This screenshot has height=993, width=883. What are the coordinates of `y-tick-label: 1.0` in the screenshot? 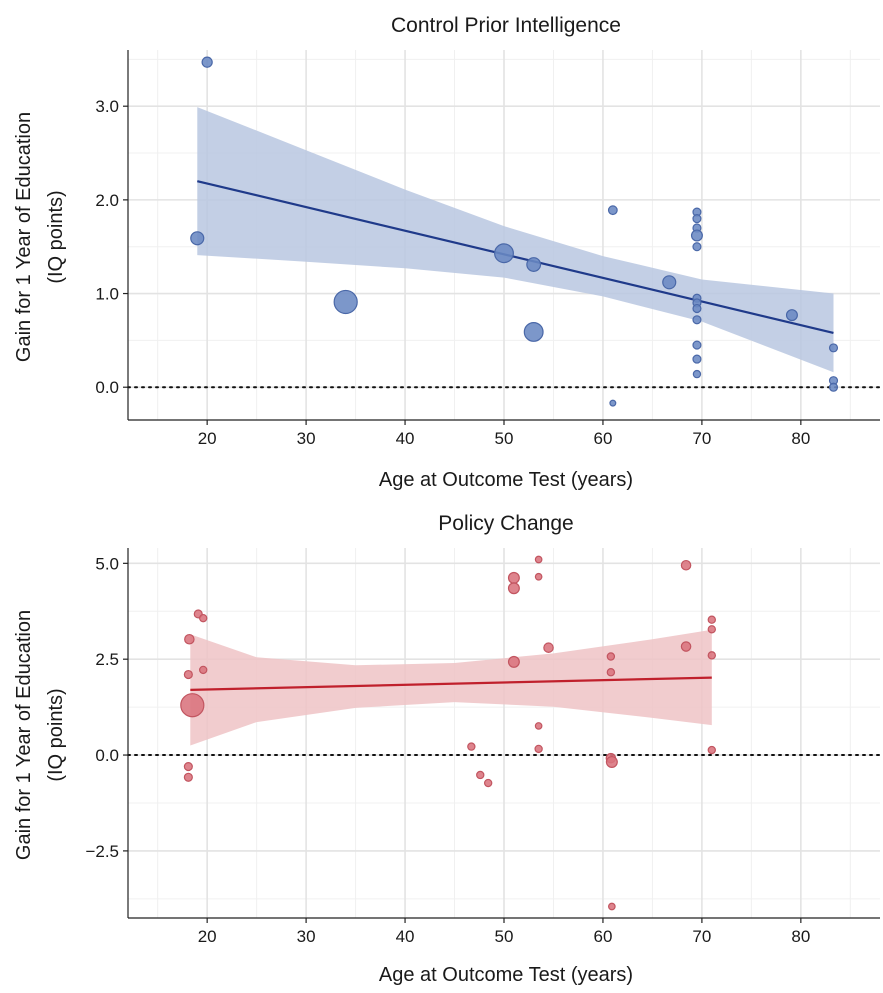 It's located at (107, 294).